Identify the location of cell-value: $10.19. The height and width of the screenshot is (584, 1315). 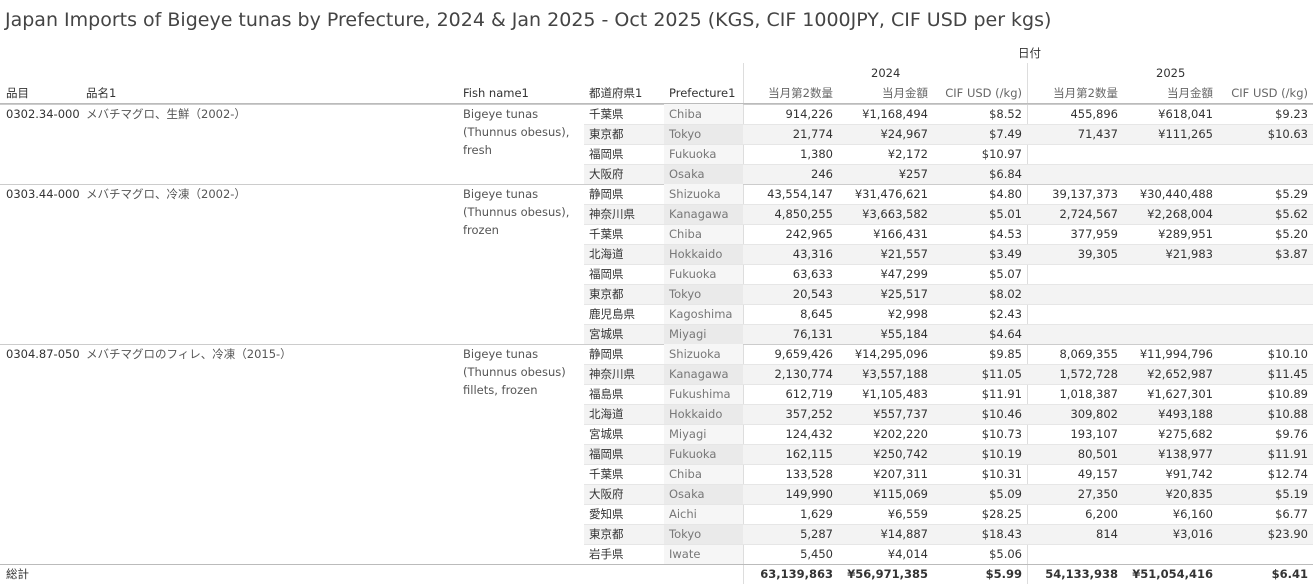
(1001, 454).